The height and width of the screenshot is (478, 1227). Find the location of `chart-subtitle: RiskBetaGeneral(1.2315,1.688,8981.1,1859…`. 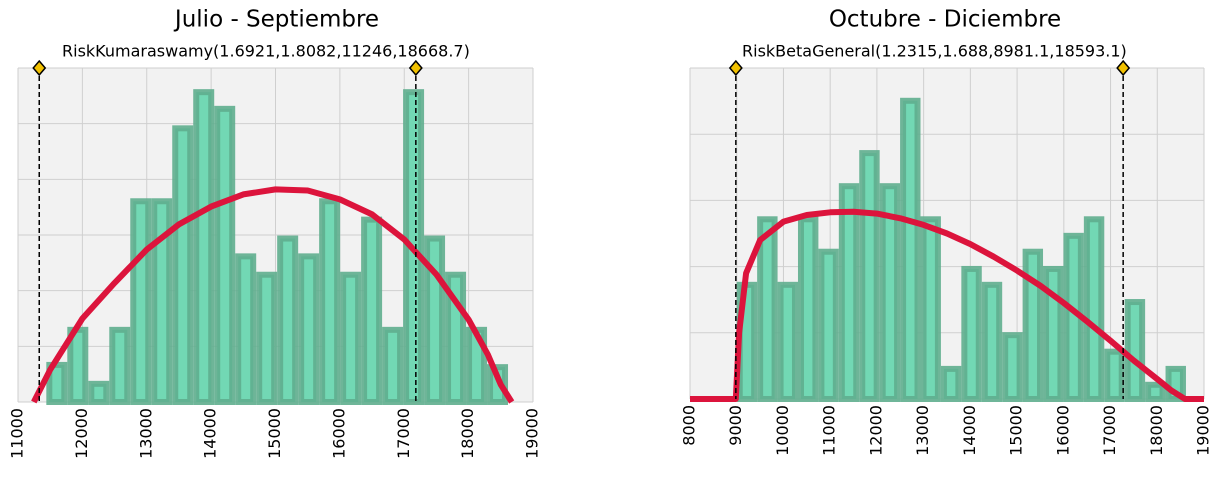

chart-subtitle: RiskBetaGeneral(1.2315,1.688,8981.1,1859… is located at coordinates (934, 51).